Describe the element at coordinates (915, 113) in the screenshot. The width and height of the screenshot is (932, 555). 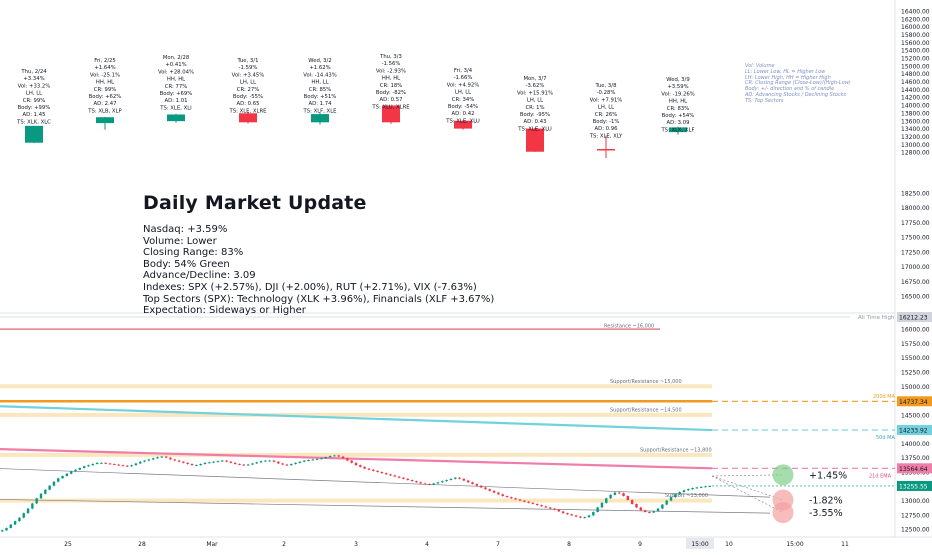
I see `price-tick-label: 13800.00` at that location.